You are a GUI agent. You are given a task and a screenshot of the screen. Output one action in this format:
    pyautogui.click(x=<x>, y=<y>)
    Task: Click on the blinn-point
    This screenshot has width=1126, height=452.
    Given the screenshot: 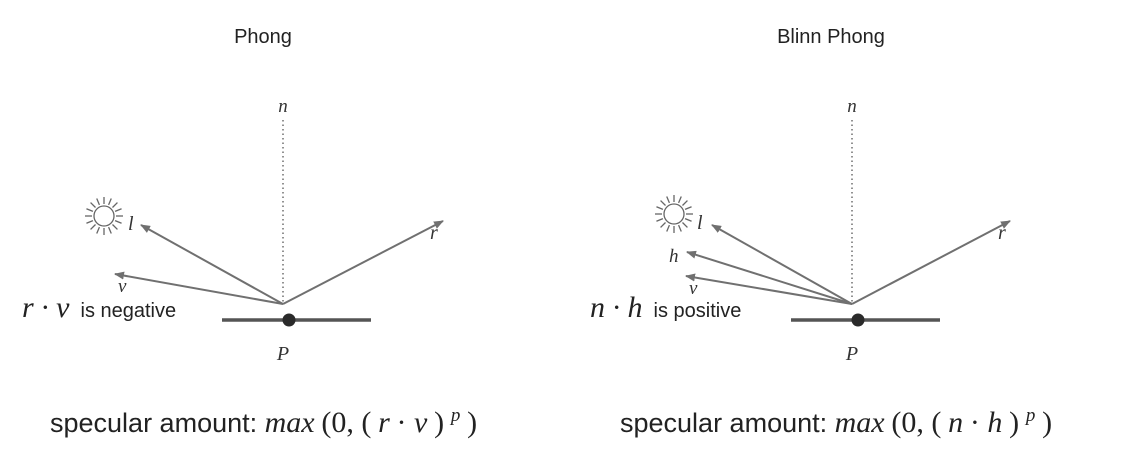 What is the action you would take?
    pyautogui.click(x=858, y=320)
    